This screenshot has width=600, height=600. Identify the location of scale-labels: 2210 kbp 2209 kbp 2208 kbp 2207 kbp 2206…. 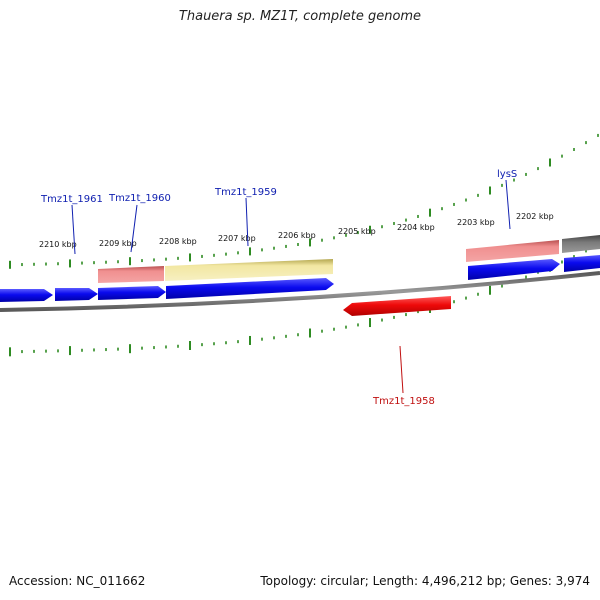
(296, 230).